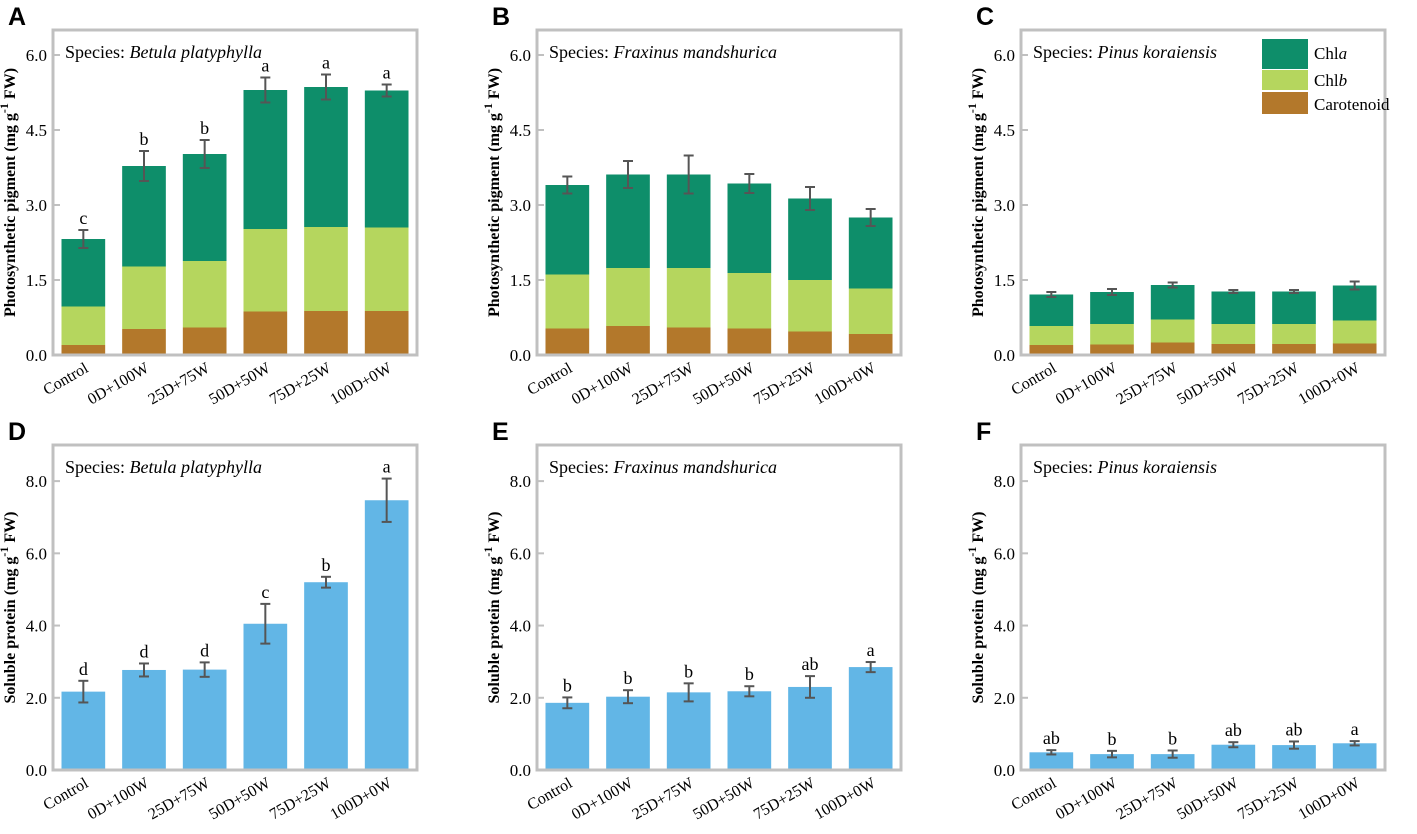 Image resolution: width=1417 pixels, height=834 pixels. I want to click on legend-chla-label: Chla, so click(1330, 53).